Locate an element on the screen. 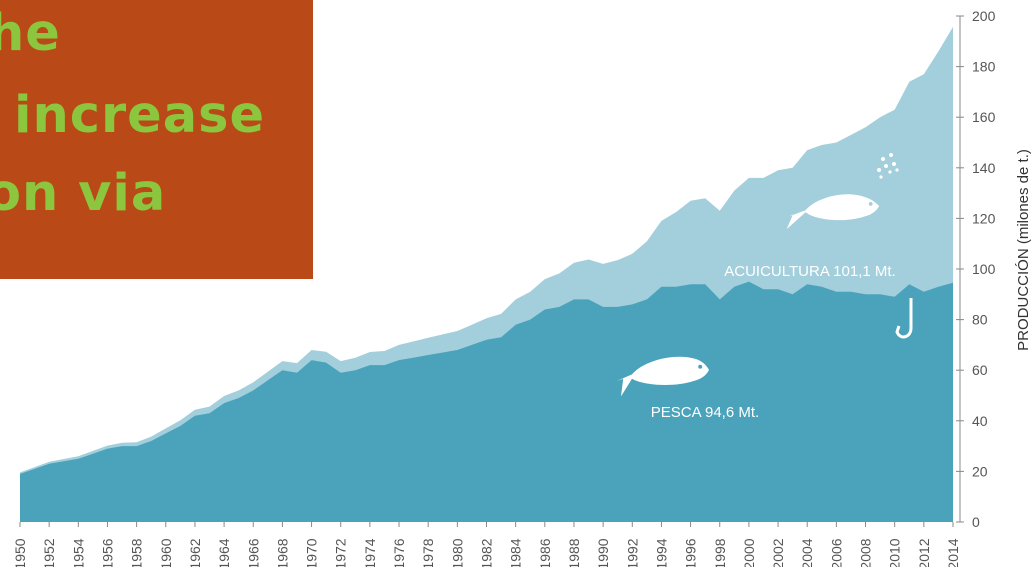 Image resolution: width=1033 pixels, height=567 pixels. feed-pellets-icon is located at coordinates (888, 166).